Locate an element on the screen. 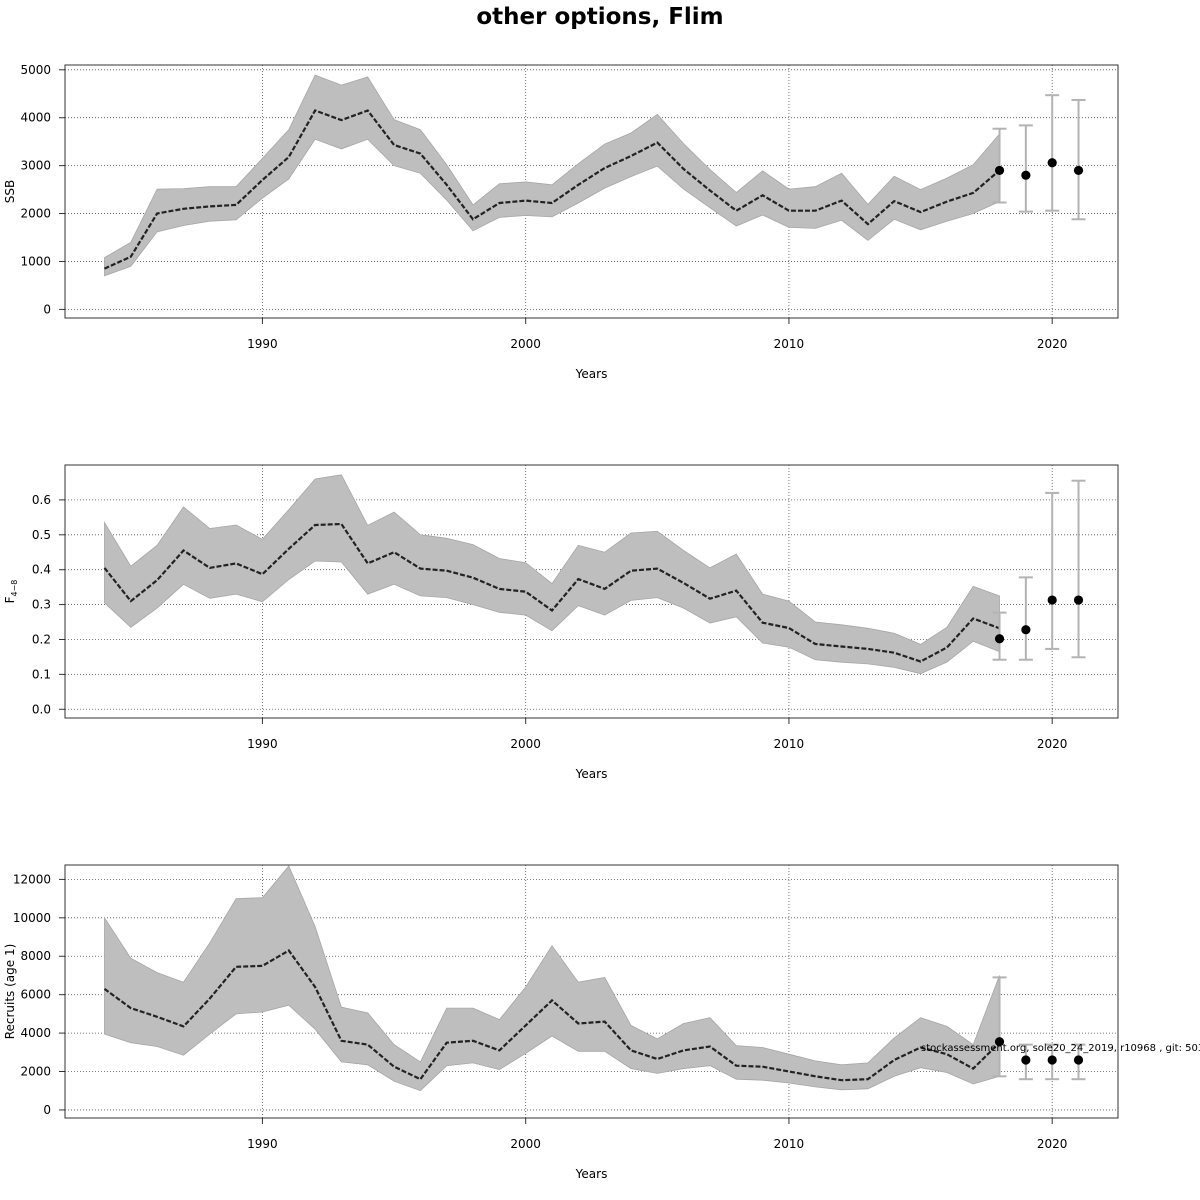  y-tick-label: 0.2 is located at coordinates (41, 639).